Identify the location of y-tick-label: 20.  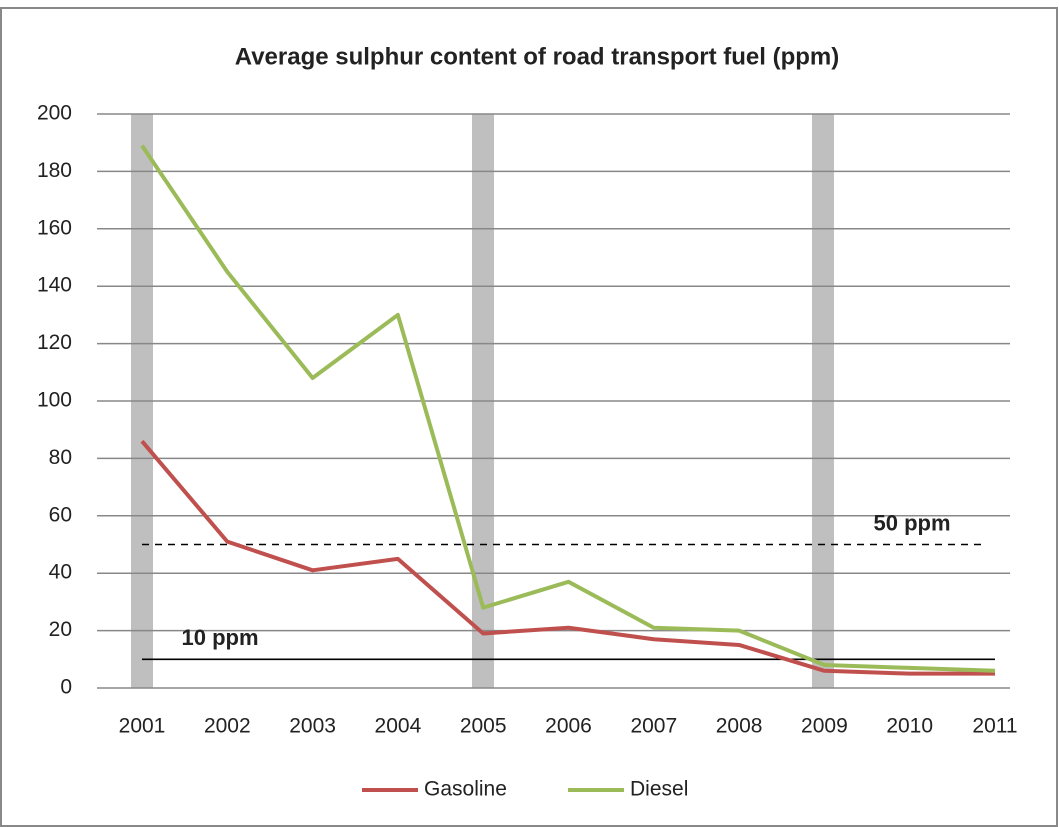
(60, 629).